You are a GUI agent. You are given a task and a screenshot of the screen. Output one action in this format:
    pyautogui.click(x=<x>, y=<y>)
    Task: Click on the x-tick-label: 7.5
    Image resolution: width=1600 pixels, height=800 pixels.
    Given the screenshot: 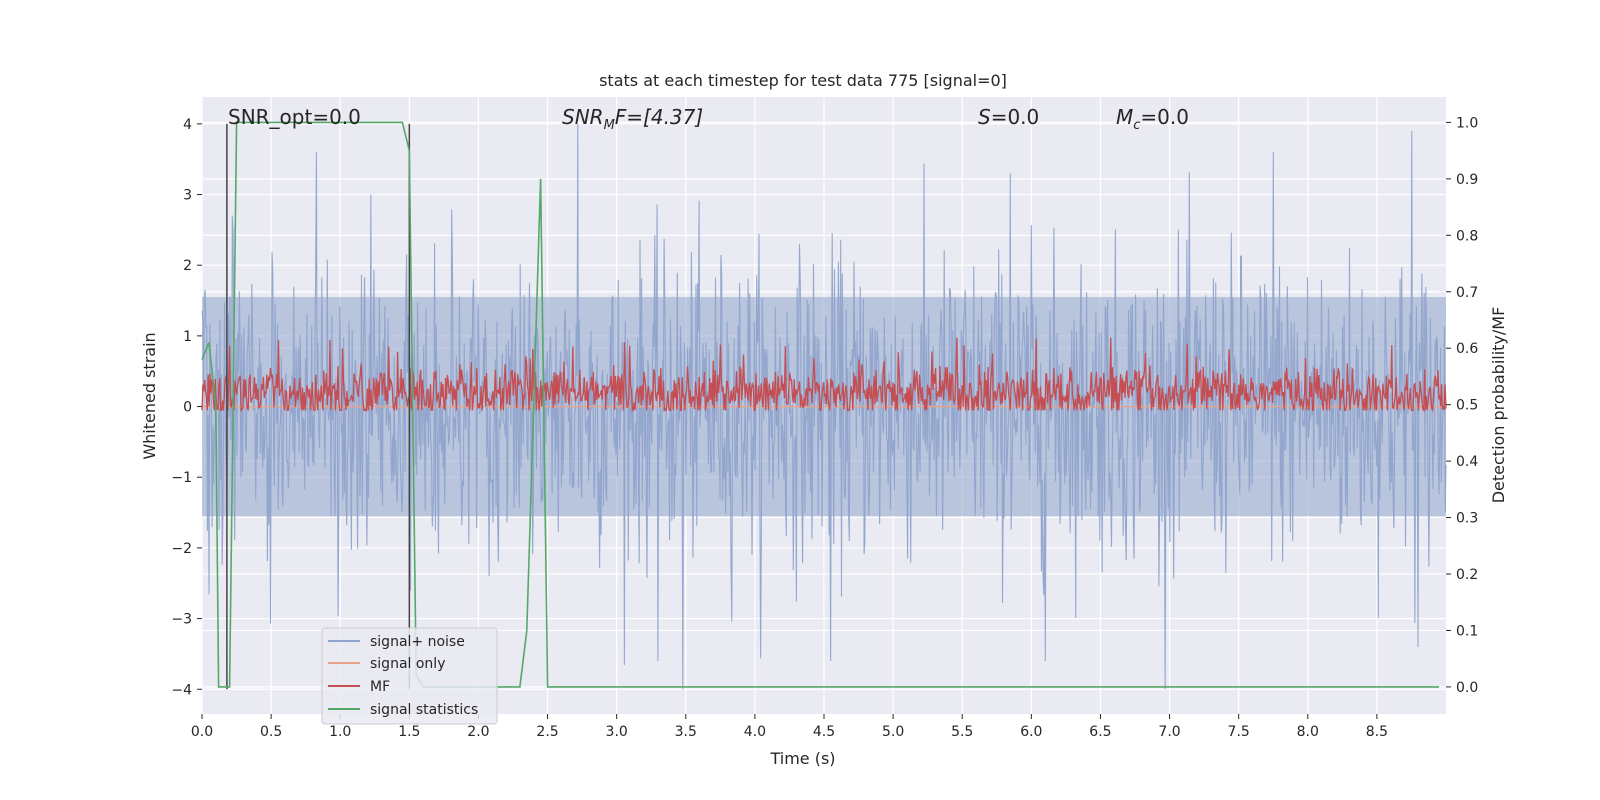 What is the action you would take?
    pyautogui.click(x=1239, y=732)
    